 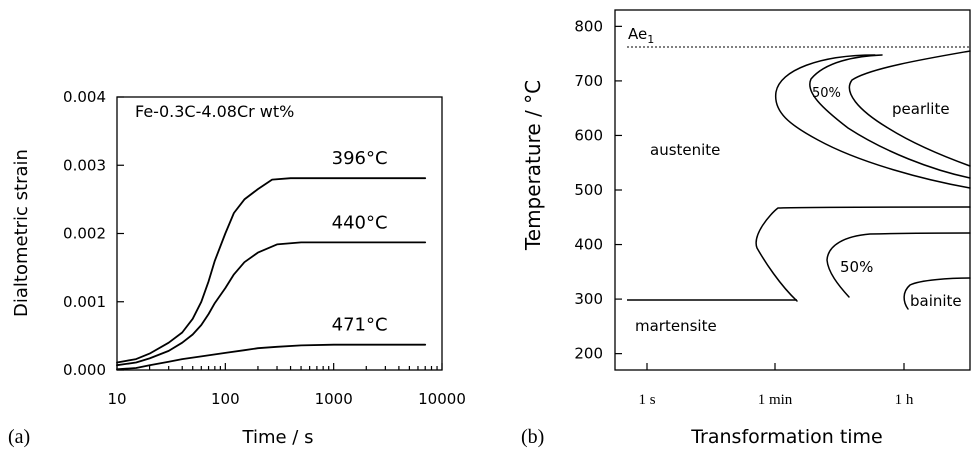 I want to click on panel-b-x-ticks: 1 s 1 min 1 h, so click(x=776, y=385).